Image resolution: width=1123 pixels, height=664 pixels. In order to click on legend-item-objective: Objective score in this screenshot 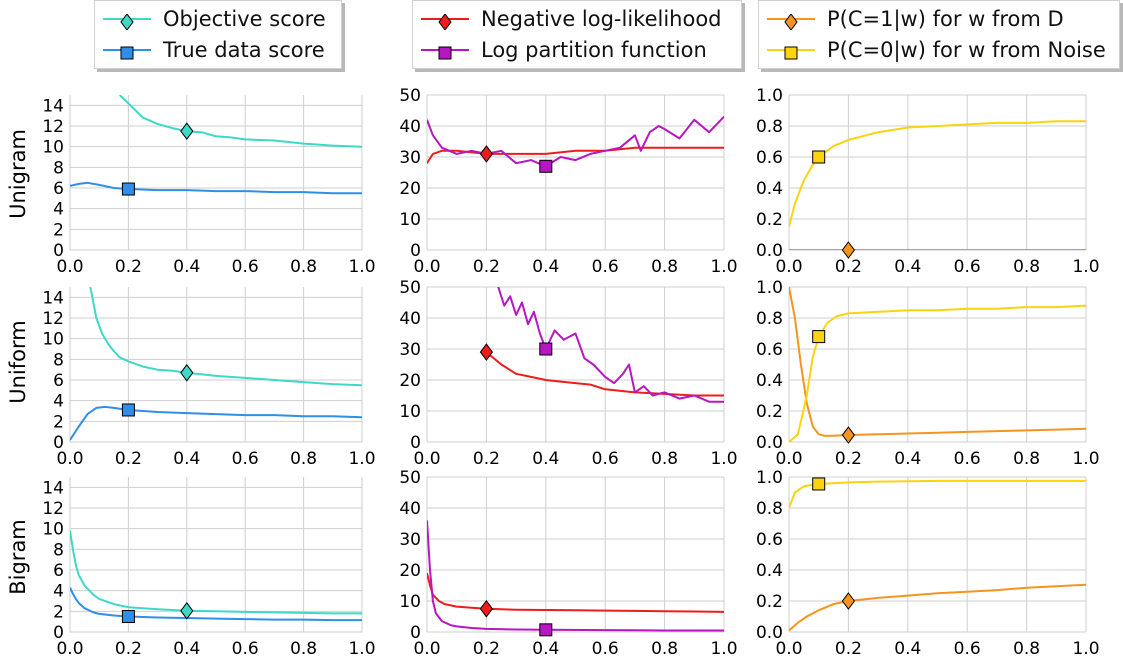, I will do `click(210, 19)`.